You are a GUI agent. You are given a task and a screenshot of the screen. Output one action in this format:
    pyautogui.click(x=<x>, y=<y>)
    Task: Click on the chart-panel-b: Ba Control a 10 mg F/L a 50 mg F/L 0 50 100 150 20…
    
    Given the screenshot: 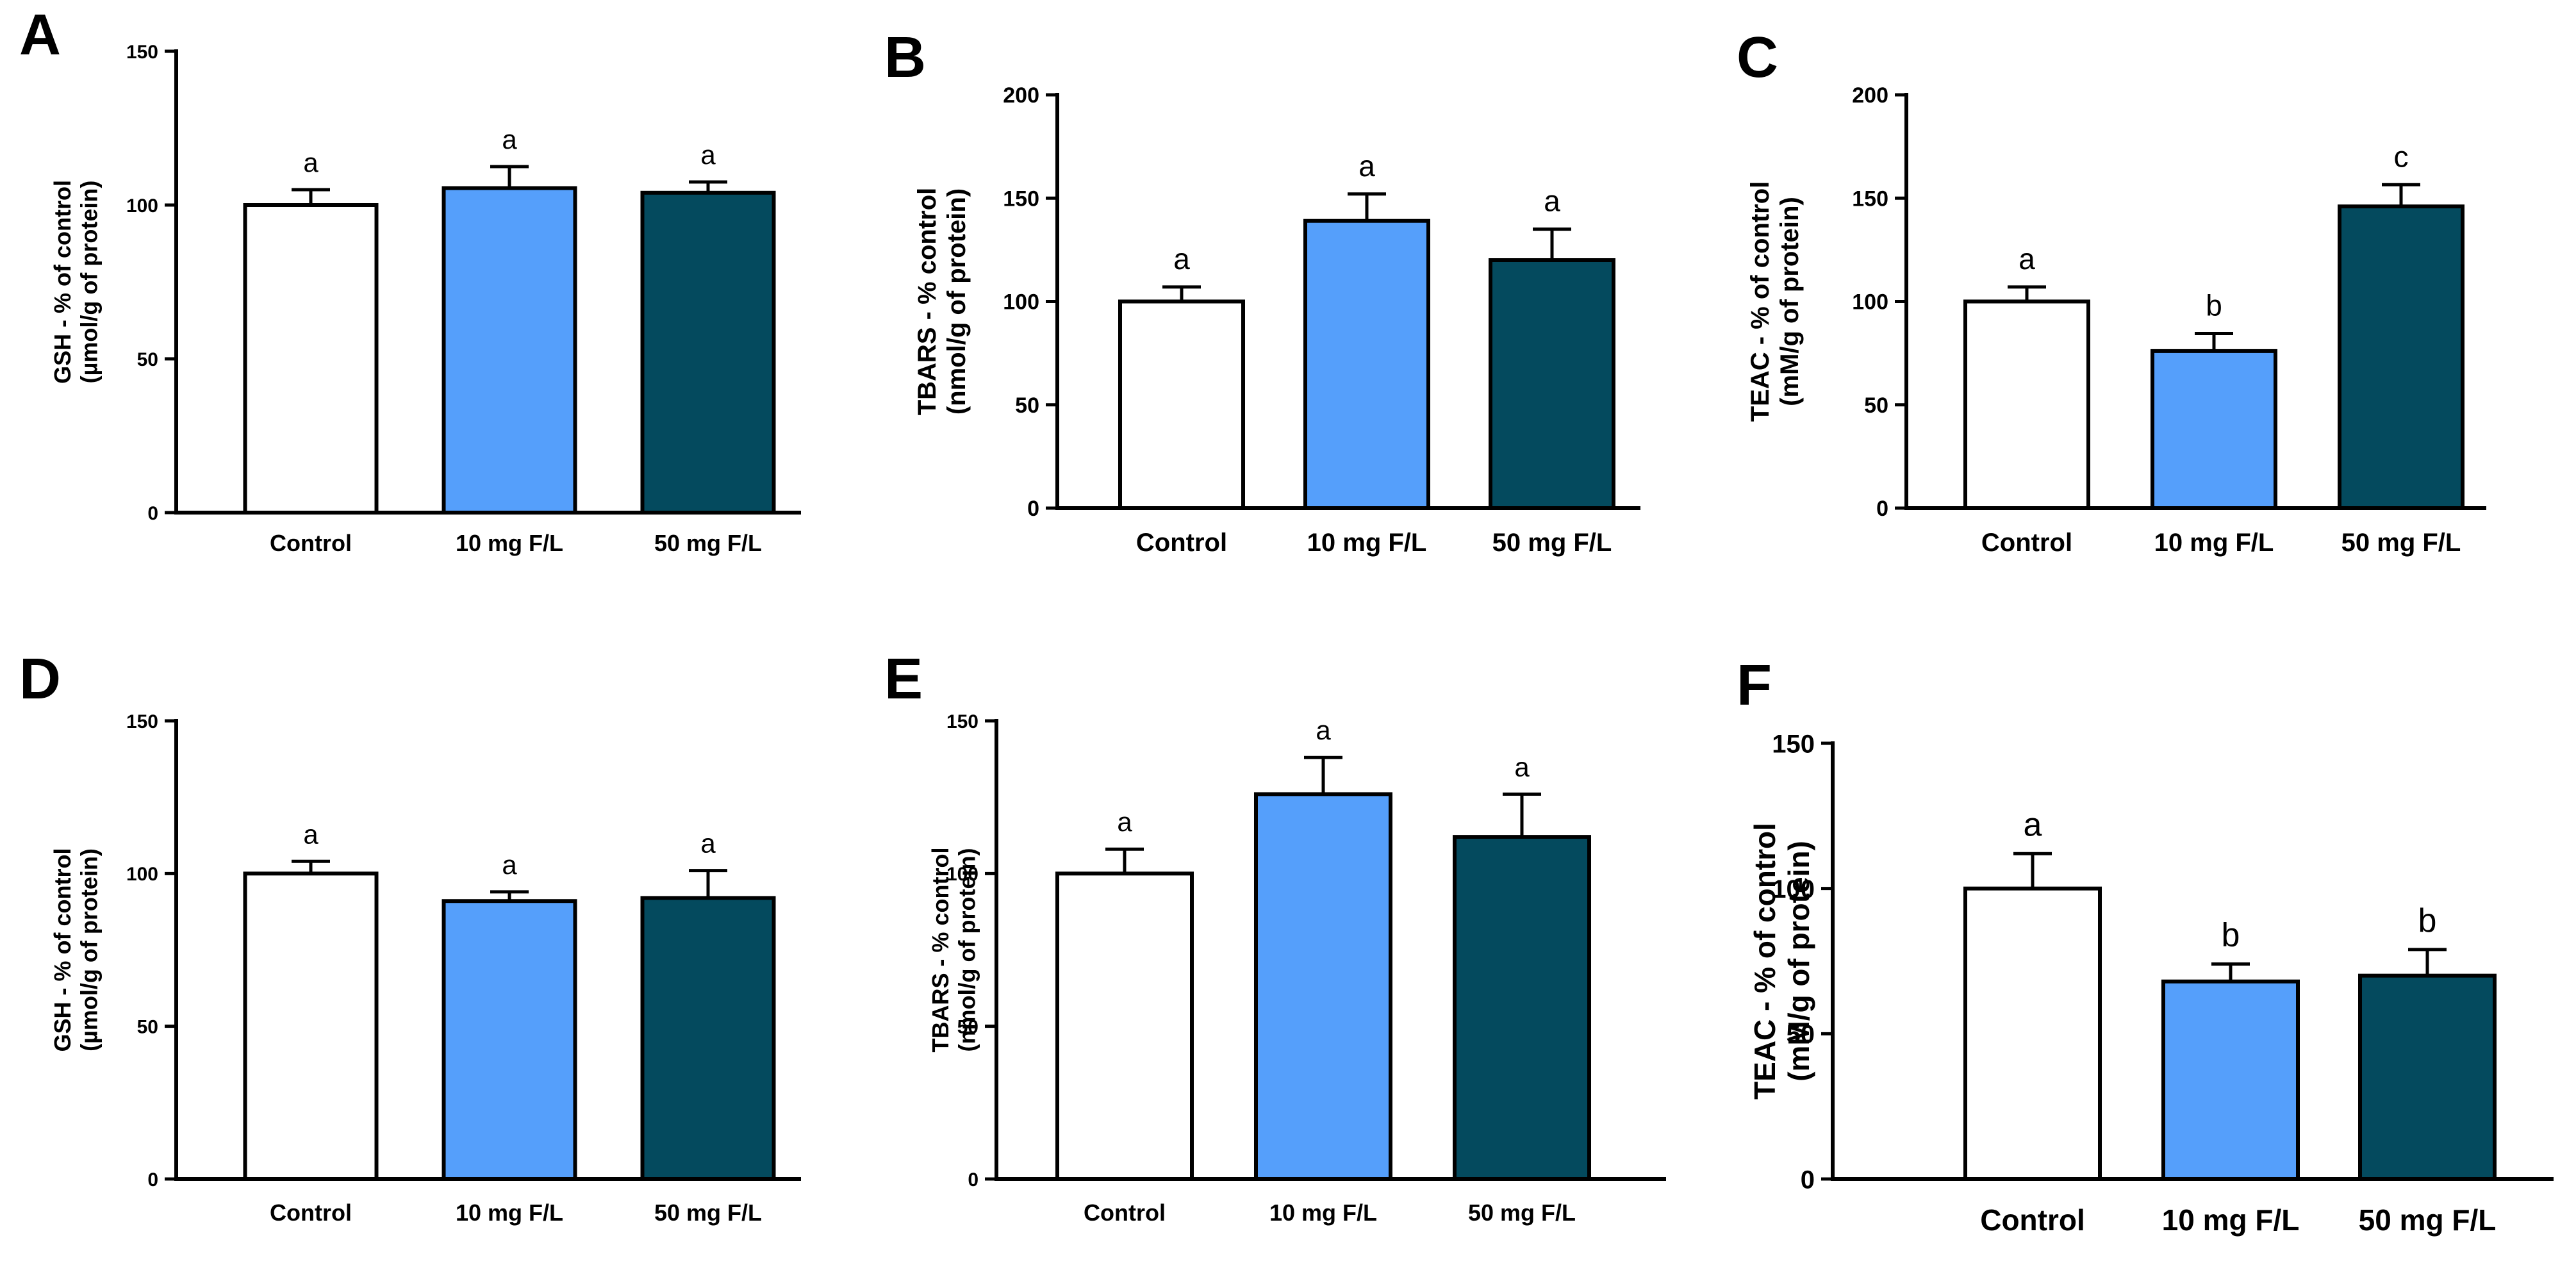 What is the action you would take?
    pyautogui.click(x=1262, y=291)
    